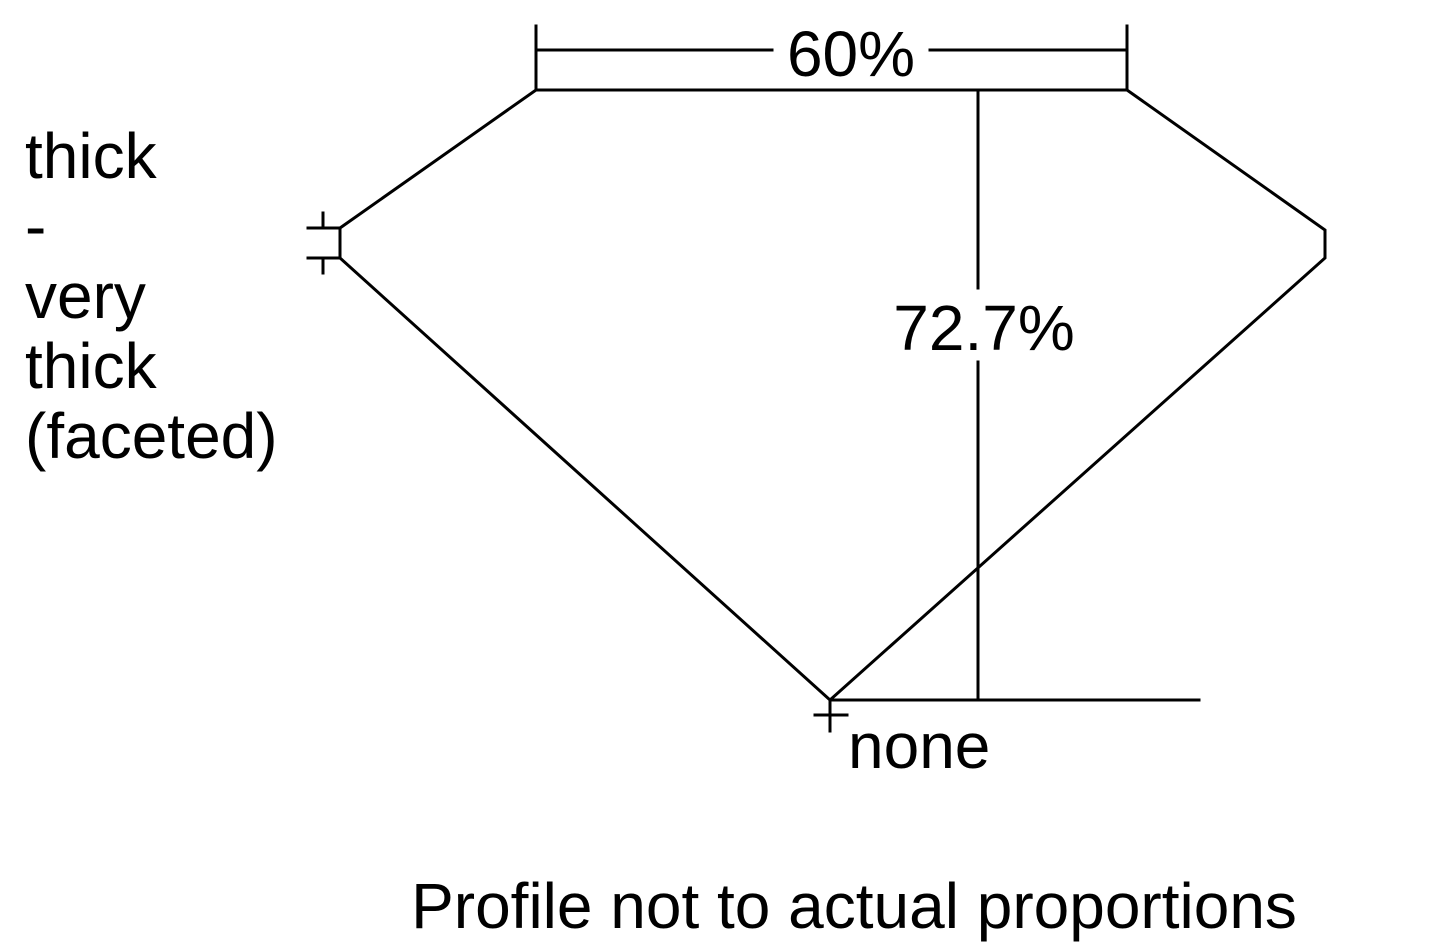 This screenshot has width=1445, height=946. Describe the element at coordinates (35, 226) in the screenshot. I see `girdle-label-line: -` at that location.